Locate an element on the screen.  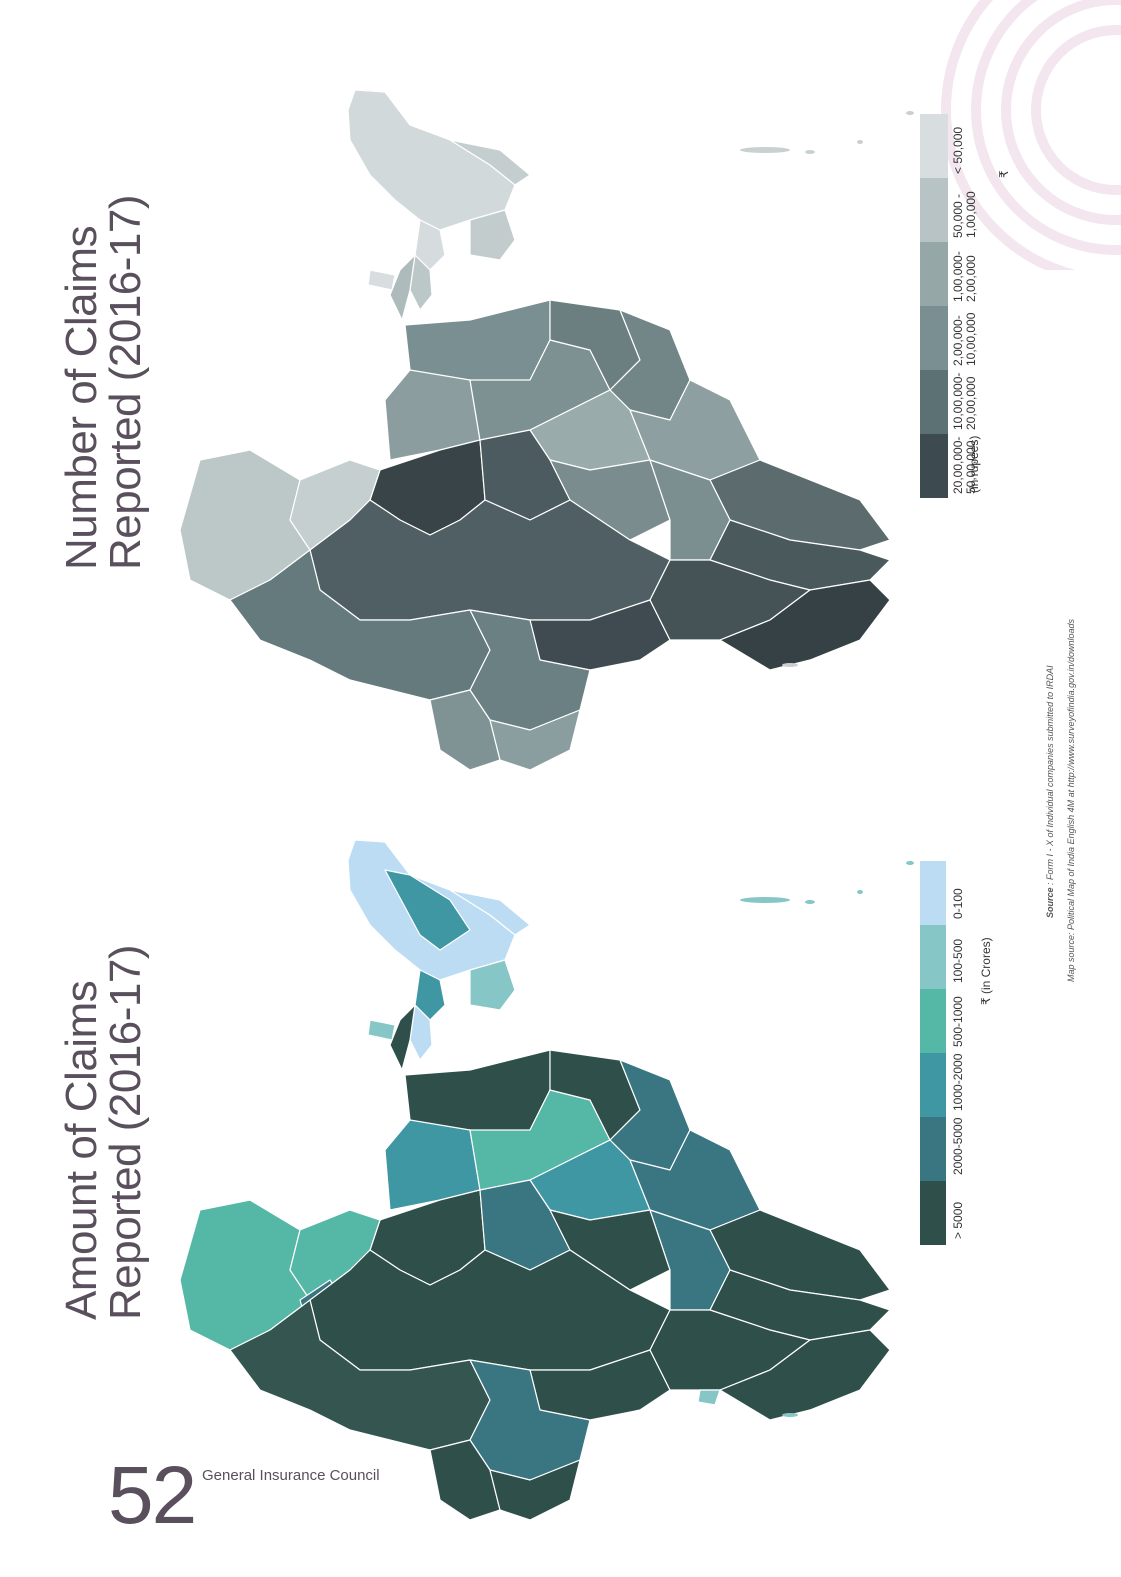
page-number: 52 is located at coordinates (152, 1495).